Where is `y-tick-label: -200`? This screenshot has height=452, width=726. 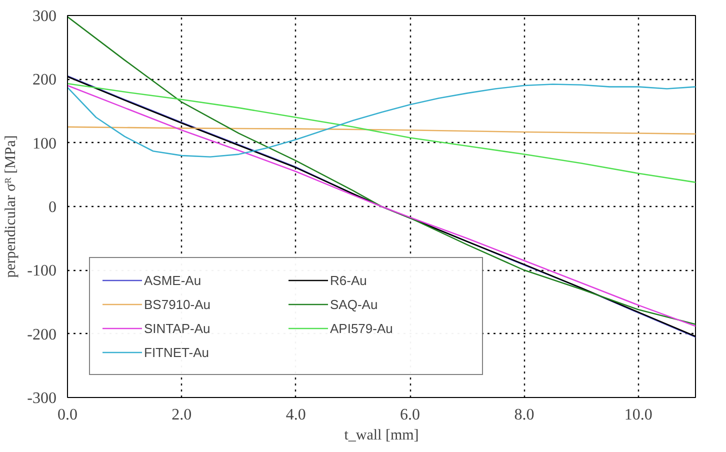 y-tick-label: -200 is located at coordinates (41, 335).